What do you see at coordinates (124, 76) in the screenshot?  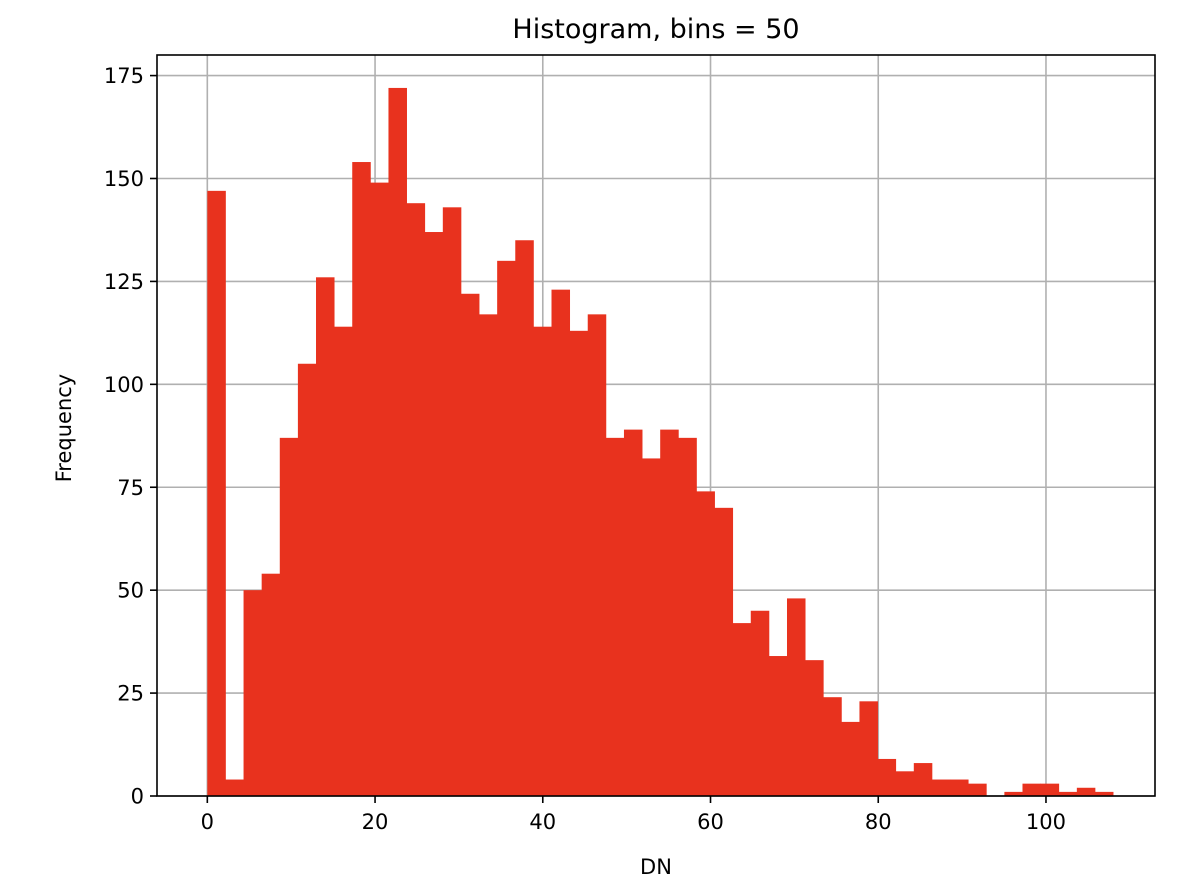 I see `y-tick-label: 175` at bounding box center [124, 76].